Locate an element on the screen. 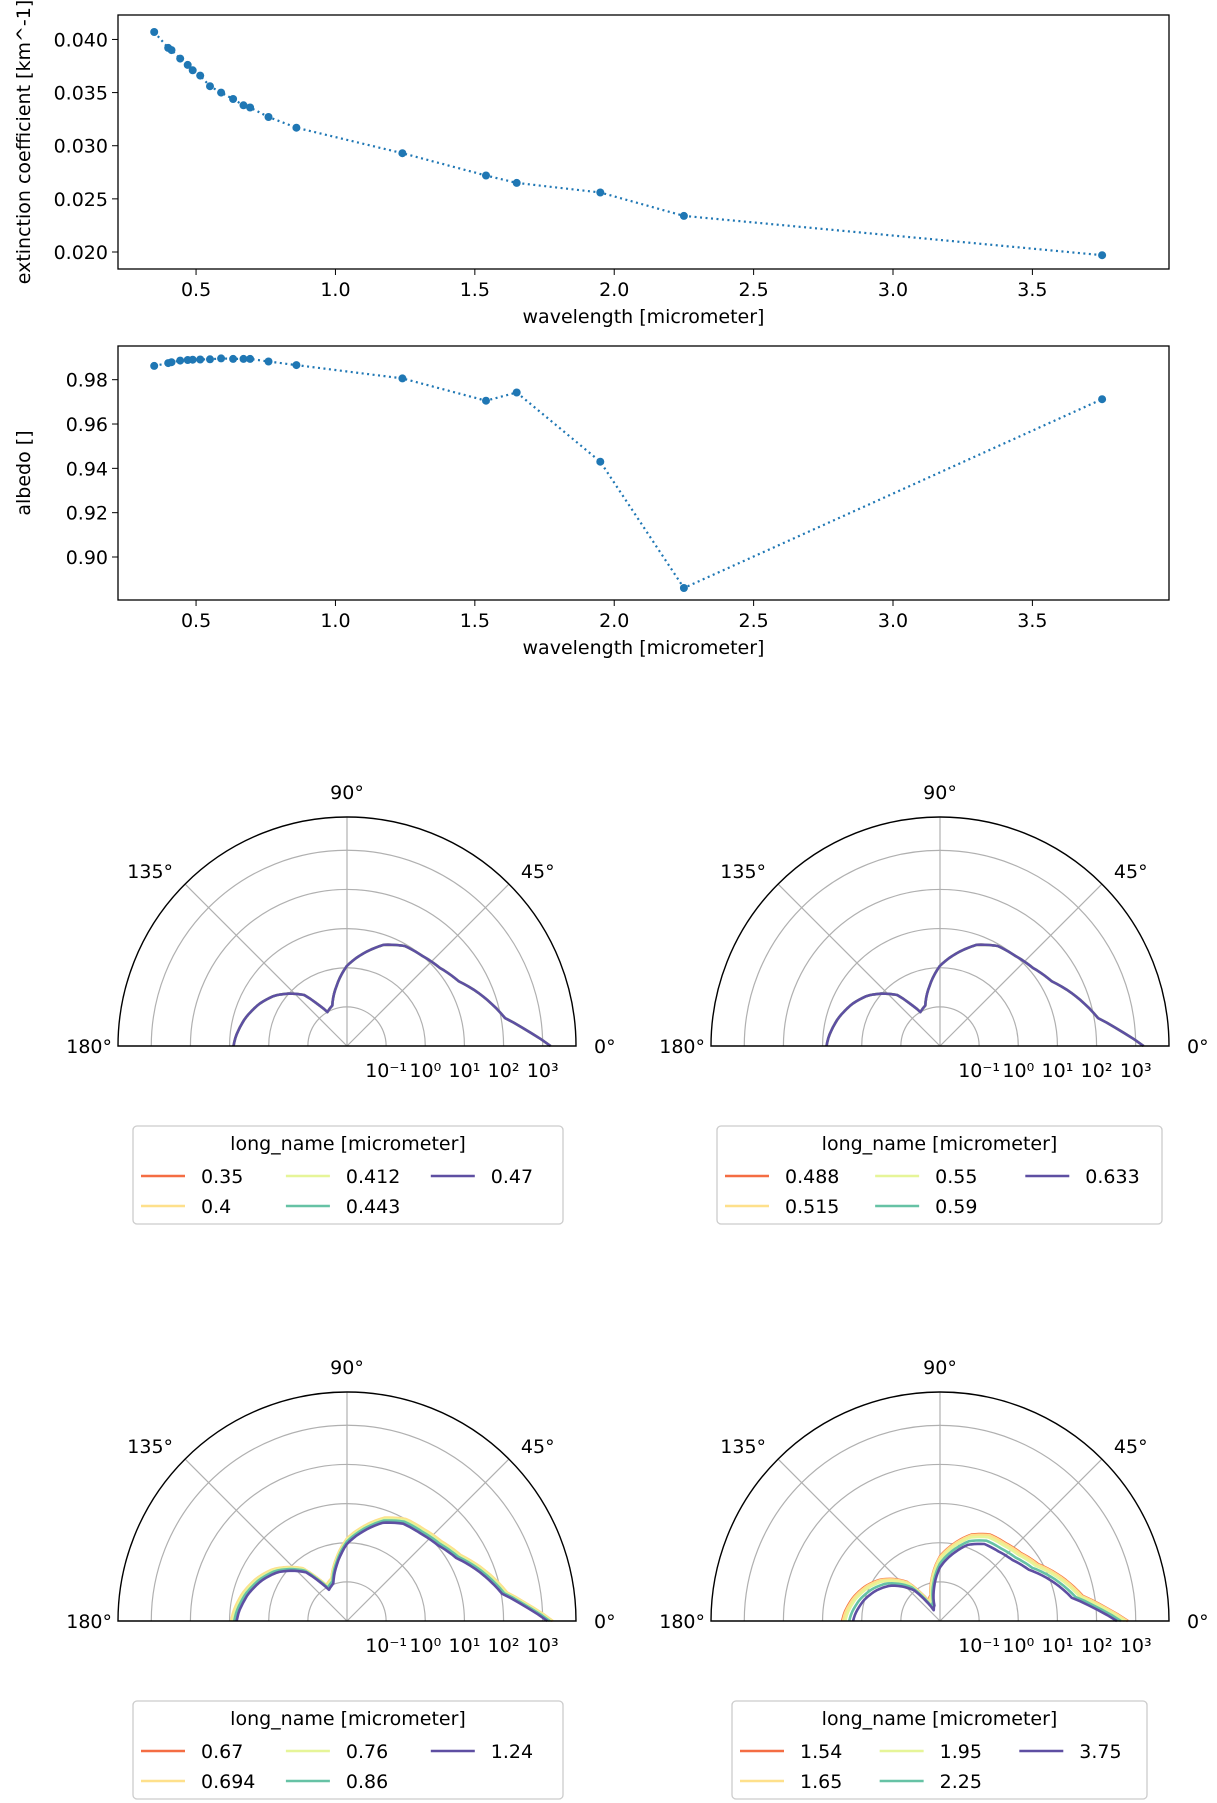 The image size is (1217, 1803). polar-1-theta-label: 0° is located at coordinates (605, 1047).